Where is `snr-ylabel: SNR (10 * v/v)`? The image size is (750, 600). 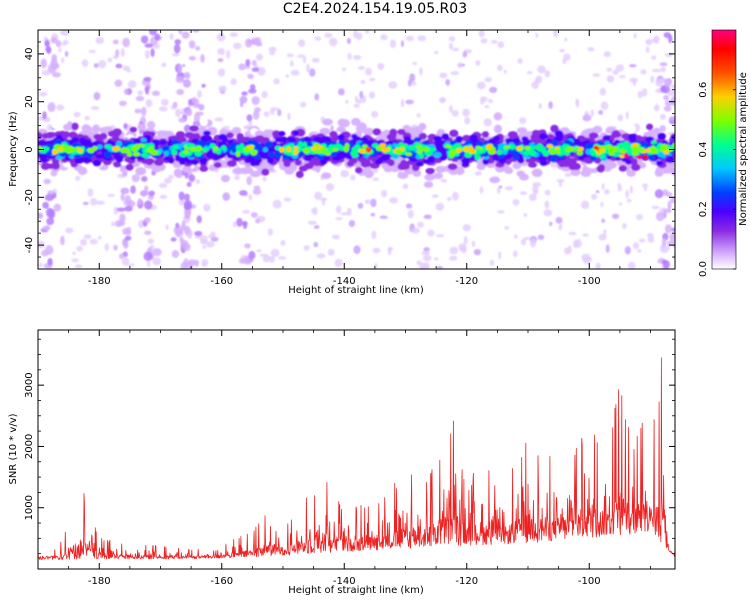
snr-ylabel: SNR (10 * v/v) is located at coordinates (13, 448).